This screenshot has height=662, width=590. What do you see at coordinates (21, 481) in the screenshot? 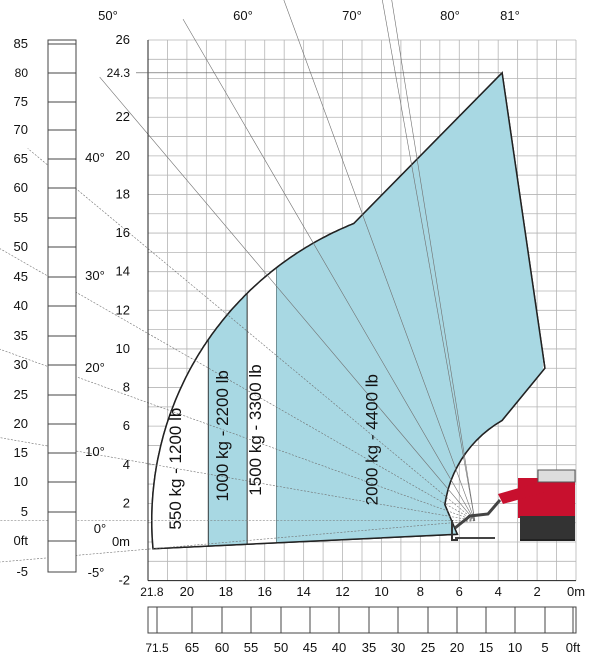
I see `ft-left-label: 10` at bounding box center [21, 481].